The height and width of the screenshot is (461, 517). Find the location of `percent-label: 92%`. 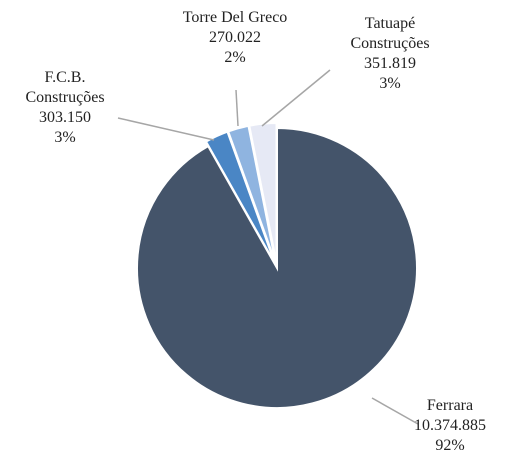

percent-label: 92% is located at coordinates (450, 445).